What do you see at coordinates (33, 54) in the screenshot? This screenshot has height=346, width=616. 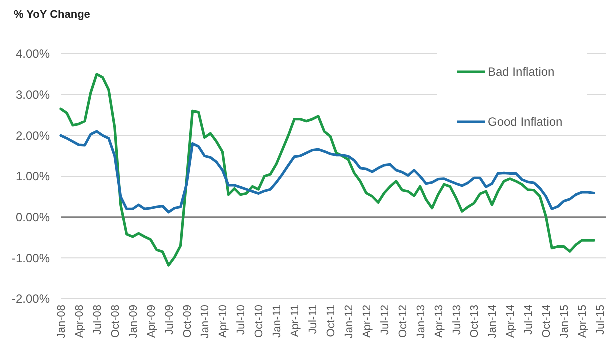 I see `y-tick-label: 4.00%` at bounding box center [33, 54].